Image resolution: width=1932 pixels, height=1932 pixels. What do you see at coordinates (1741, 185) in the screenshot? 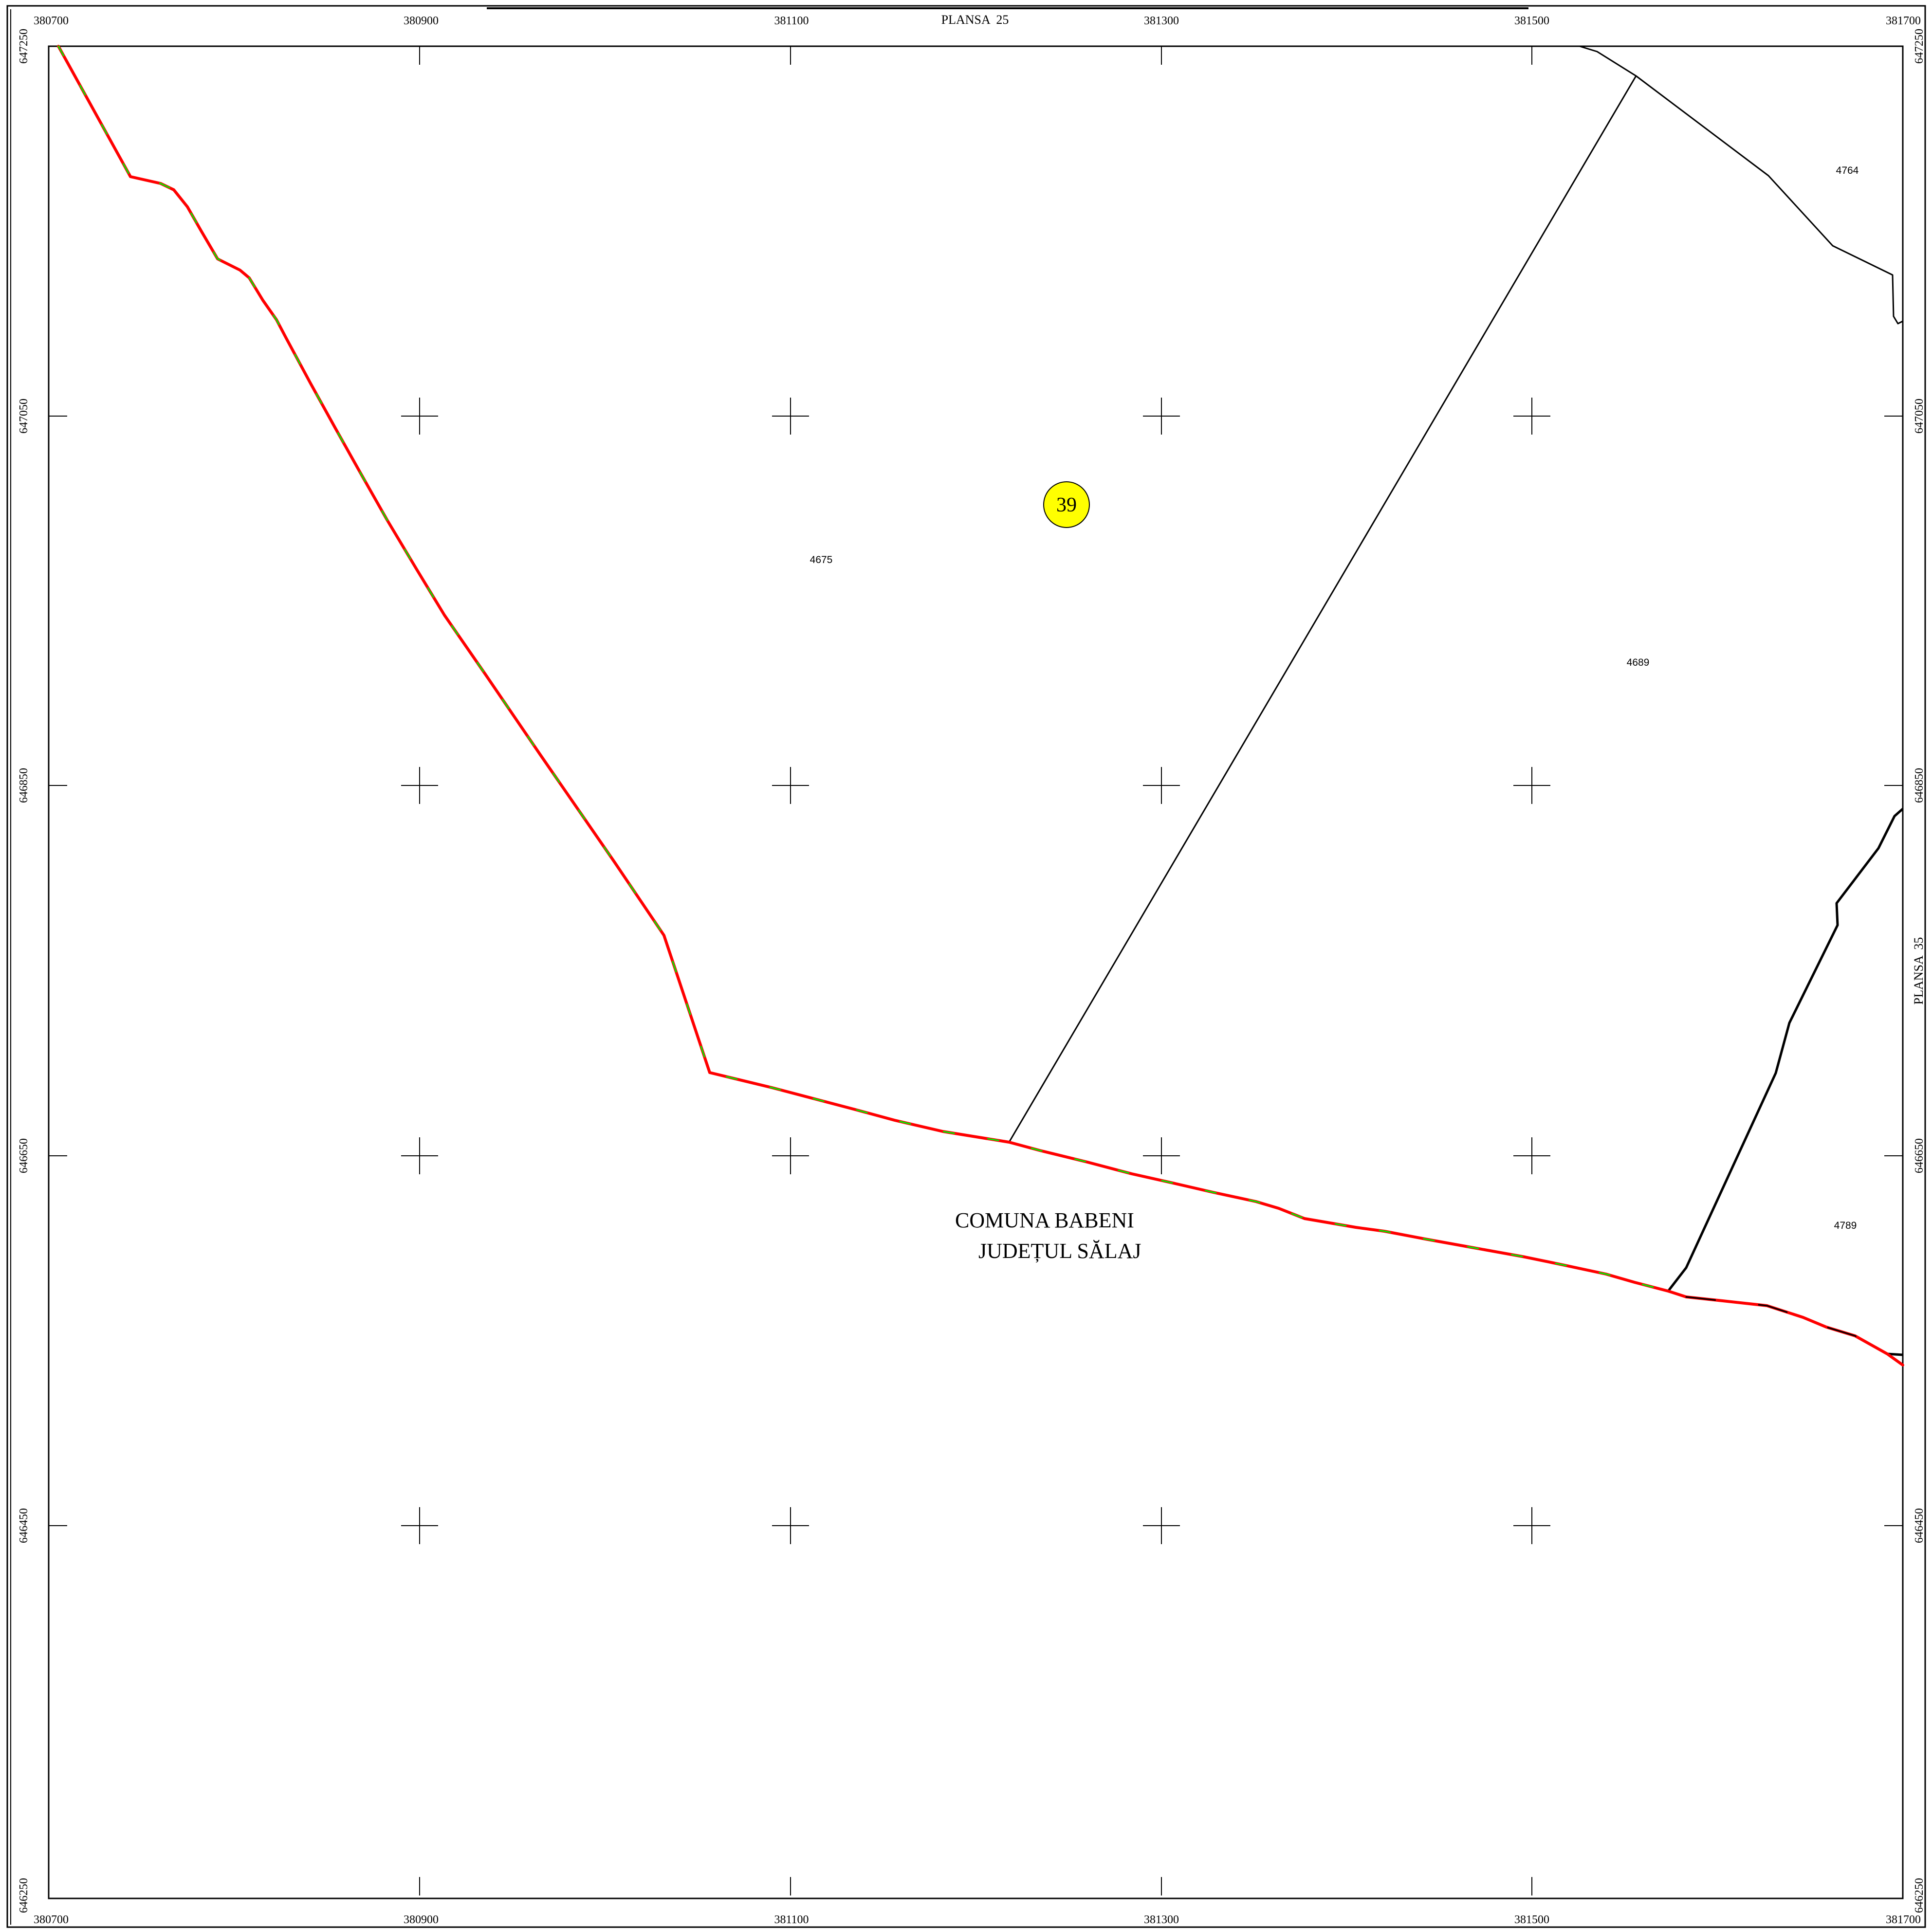
I see `parcel-line-top-right` at bounding box center [1741, 185].